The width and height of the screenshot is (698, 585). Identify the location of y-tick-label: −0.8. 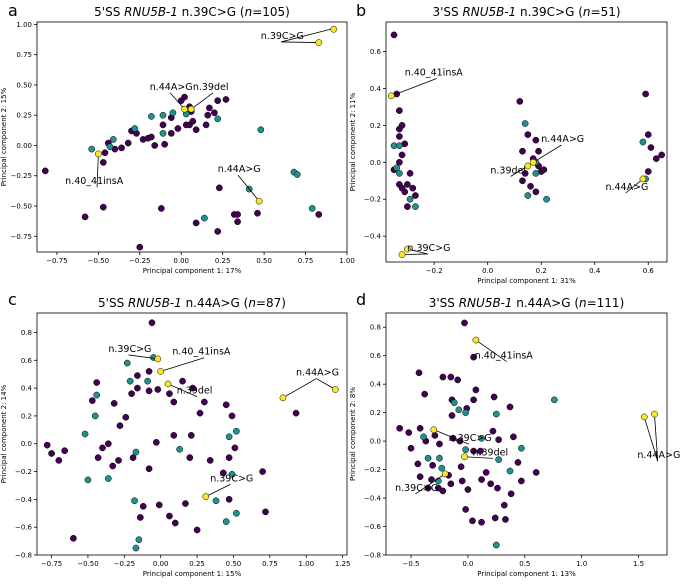
(372, 556).